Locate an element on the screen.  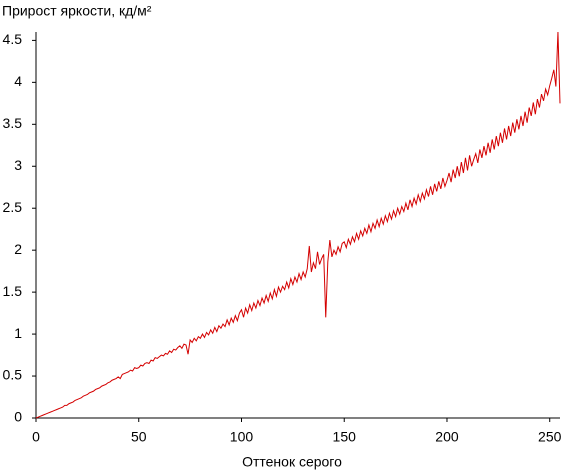
y-tick-label: 0.5 is located at coordinates (13, 375).